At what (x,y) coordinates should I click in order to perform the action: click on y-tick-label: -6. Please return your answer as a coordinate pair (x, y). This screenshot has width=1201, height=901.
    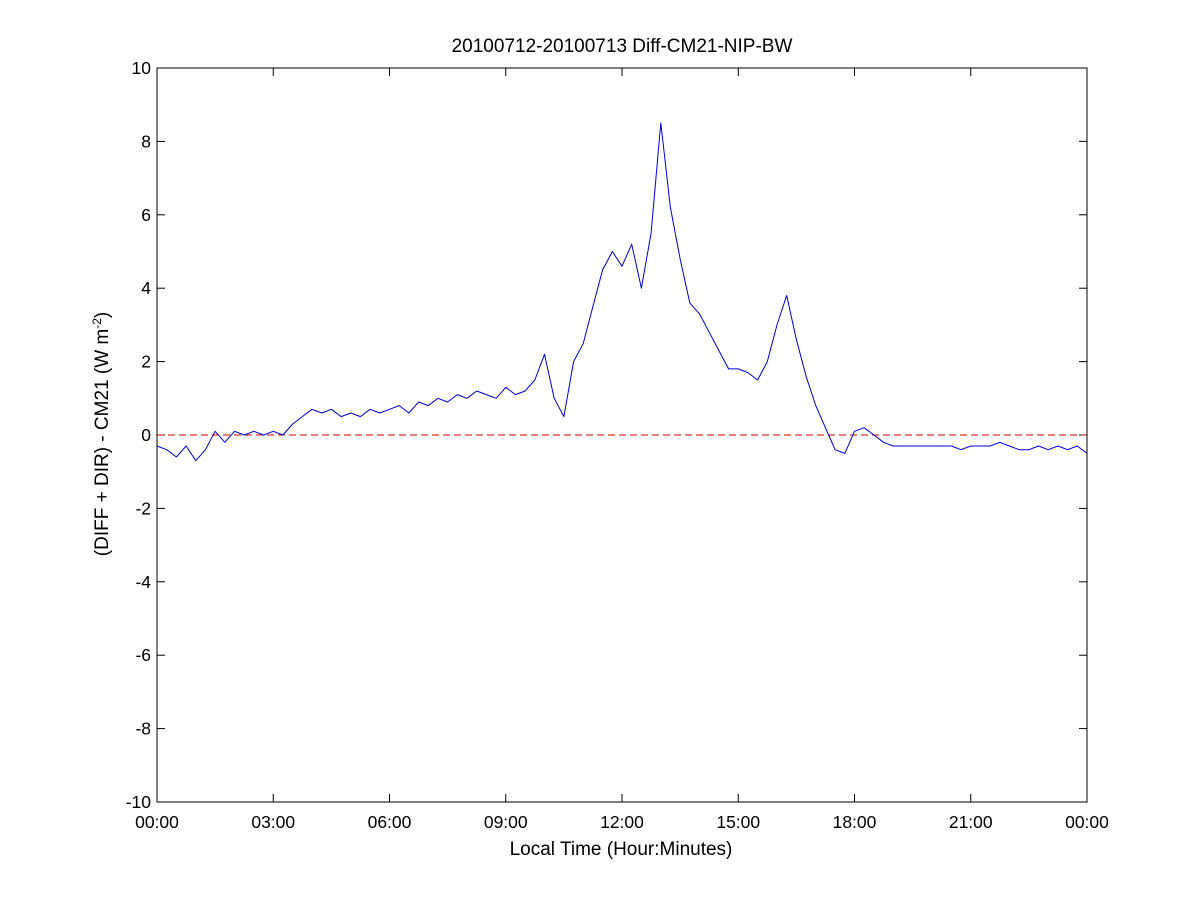
    Looking at the image, I should click on (143, 655).